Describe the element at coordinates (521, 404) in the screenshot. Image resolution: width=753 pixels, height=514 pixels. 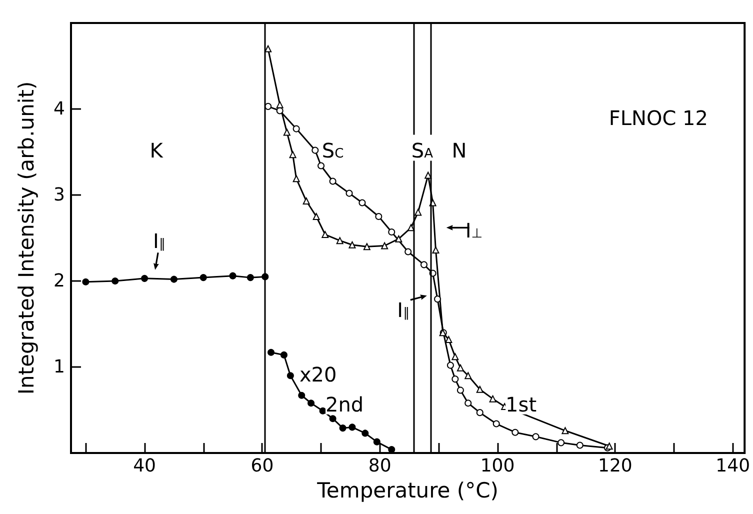
I see `annotation: 1st` at that location.